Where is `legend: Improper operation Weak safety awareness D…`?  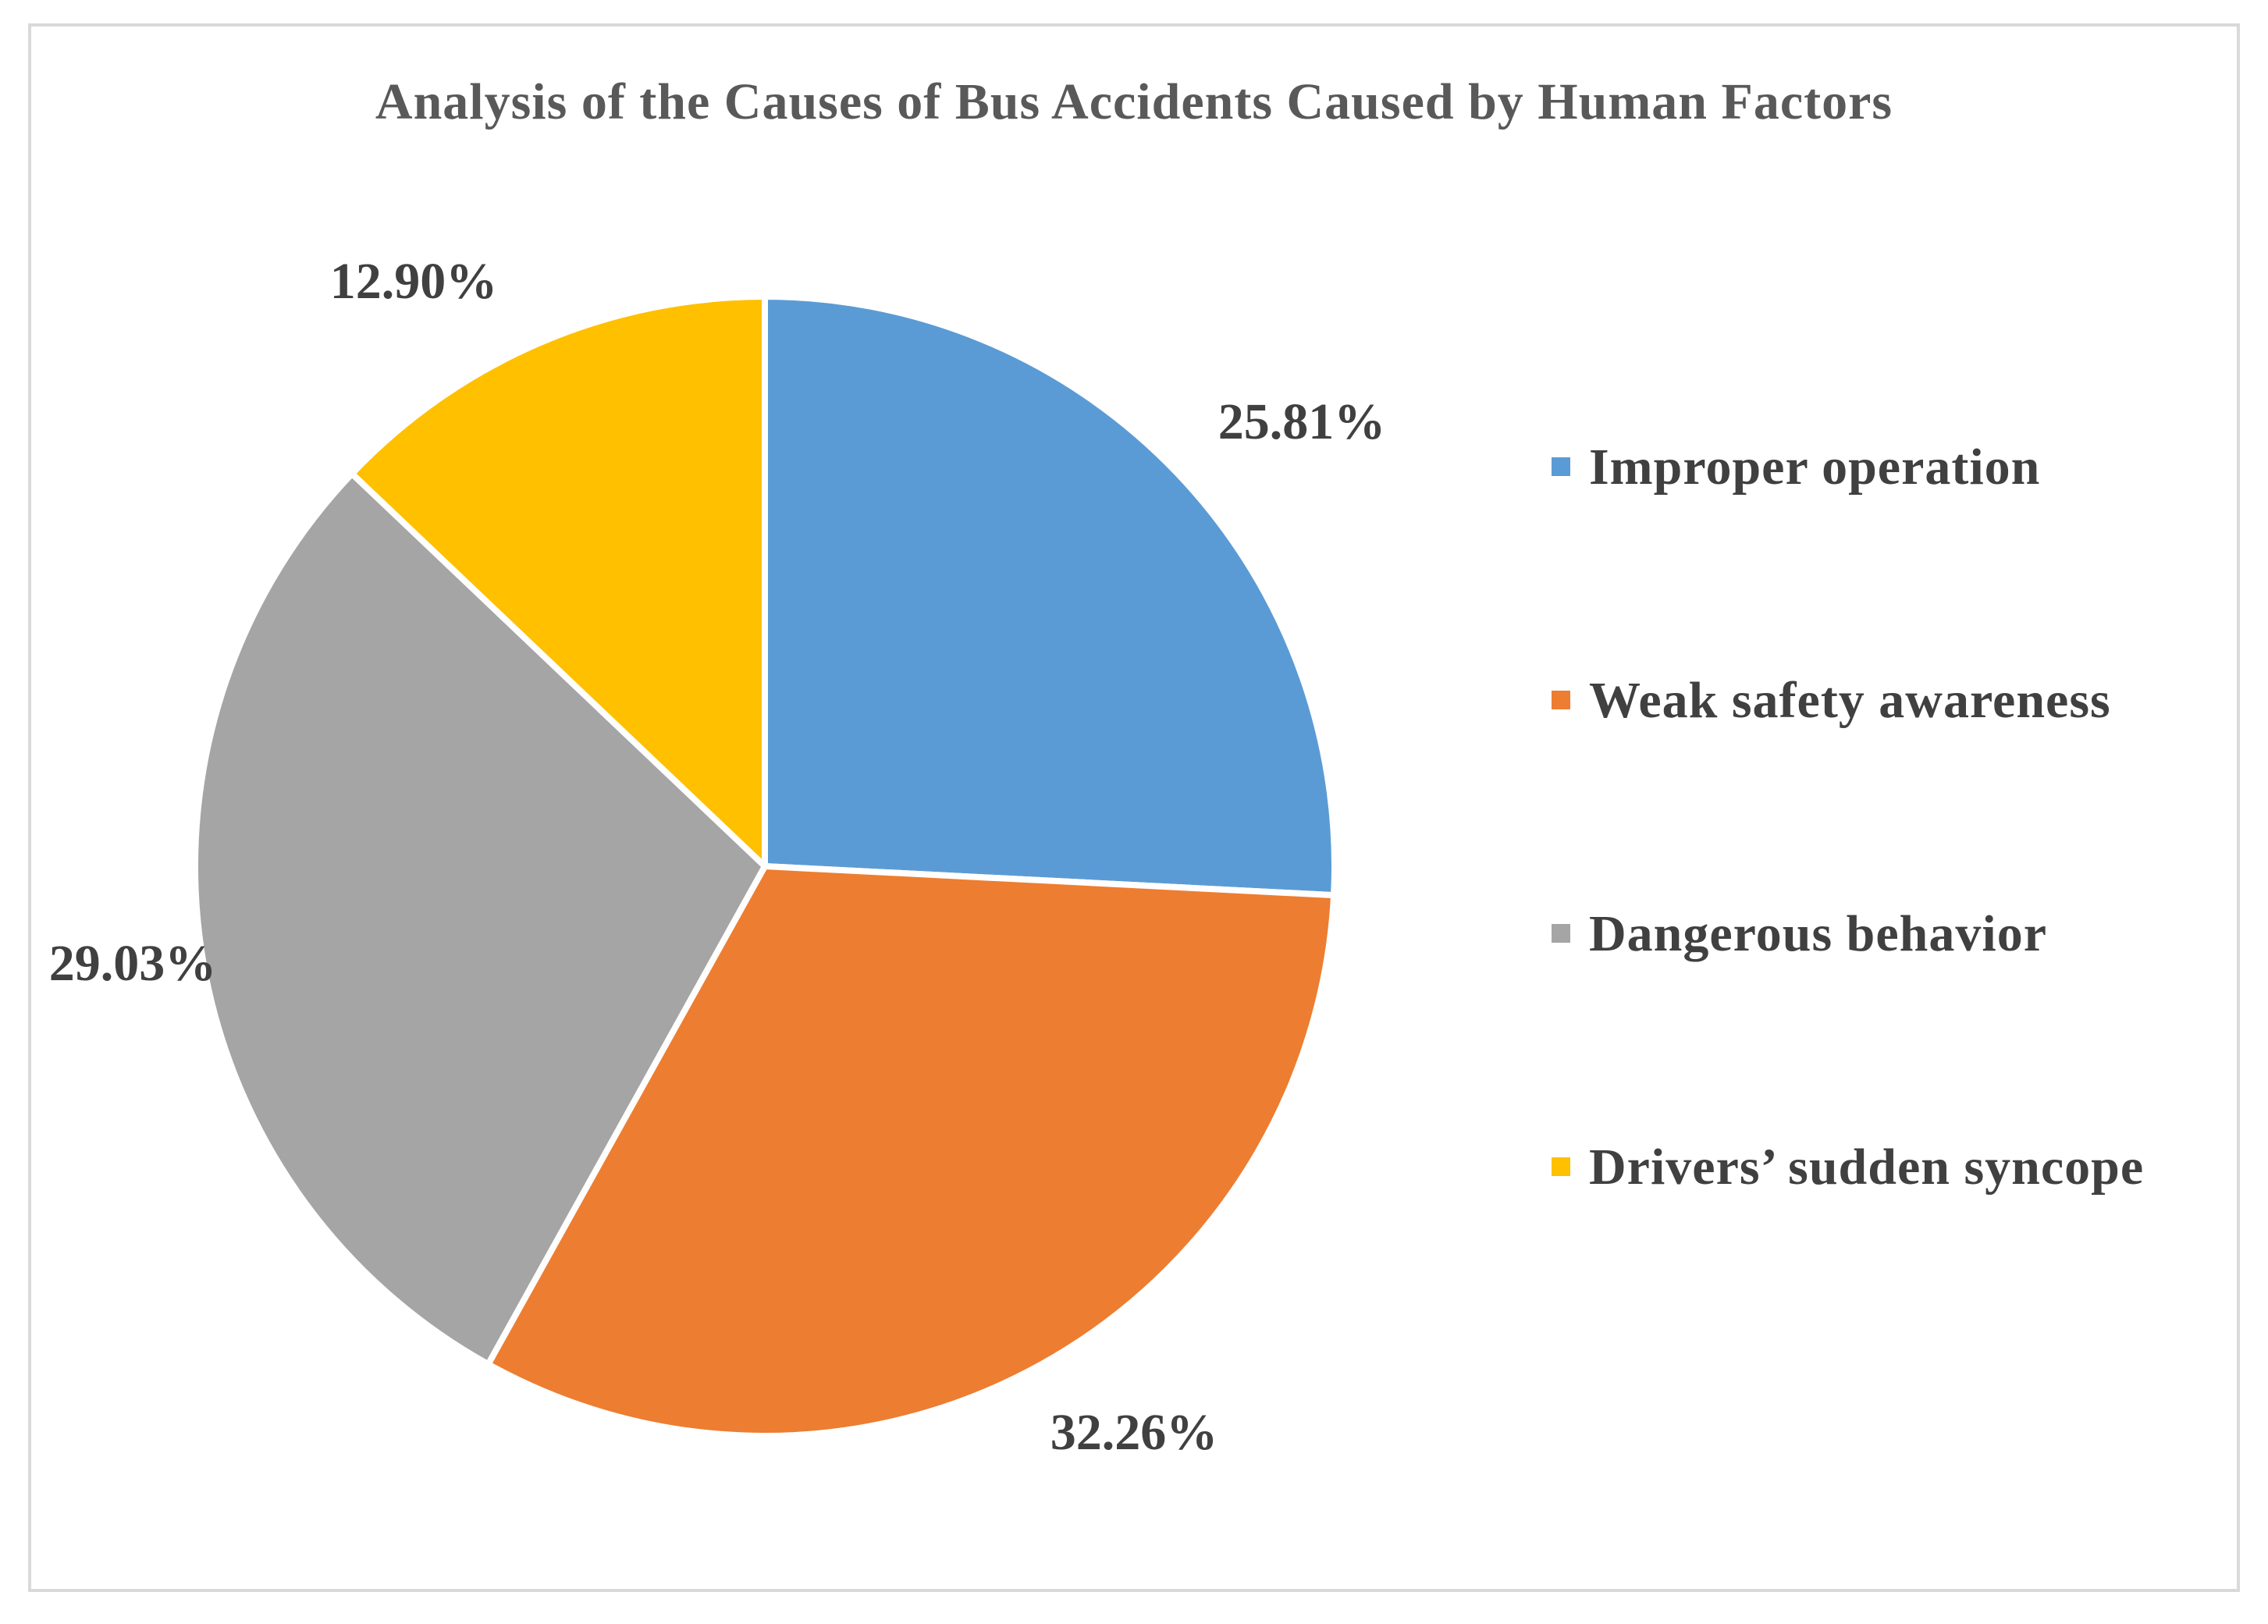 legend: Improper operation Weak safety awareness D… is located at coordinates (1848, 817).